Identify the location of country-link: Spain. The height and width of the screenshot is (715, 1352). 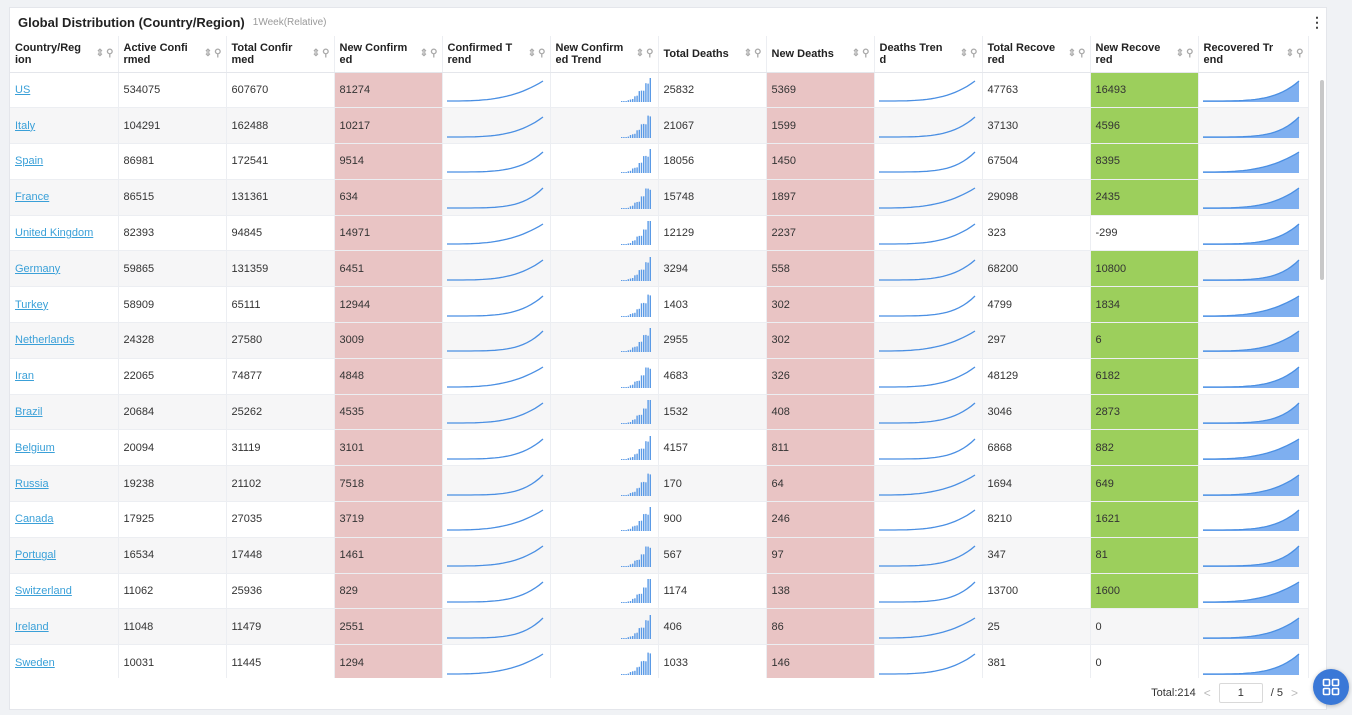
(29, 161).